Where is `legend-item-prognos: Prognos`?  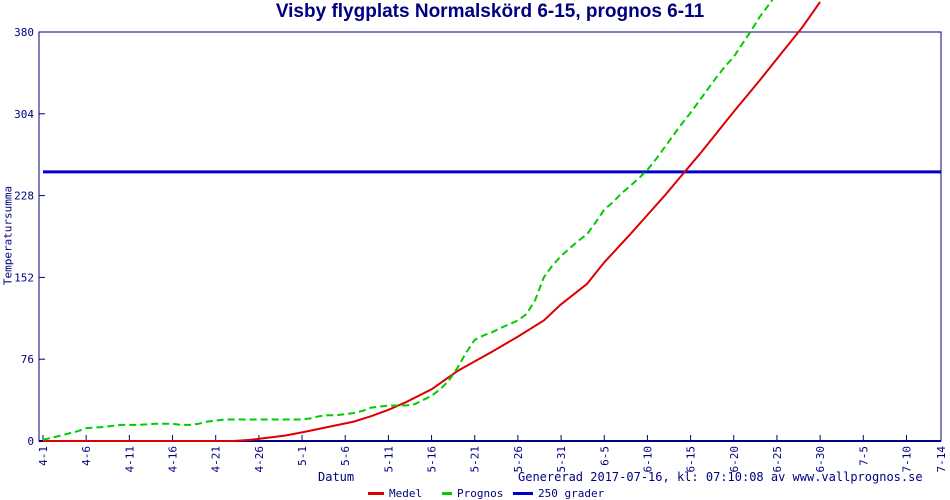
legend-item-prognos: Prognos is located at coordinates (472, 493).